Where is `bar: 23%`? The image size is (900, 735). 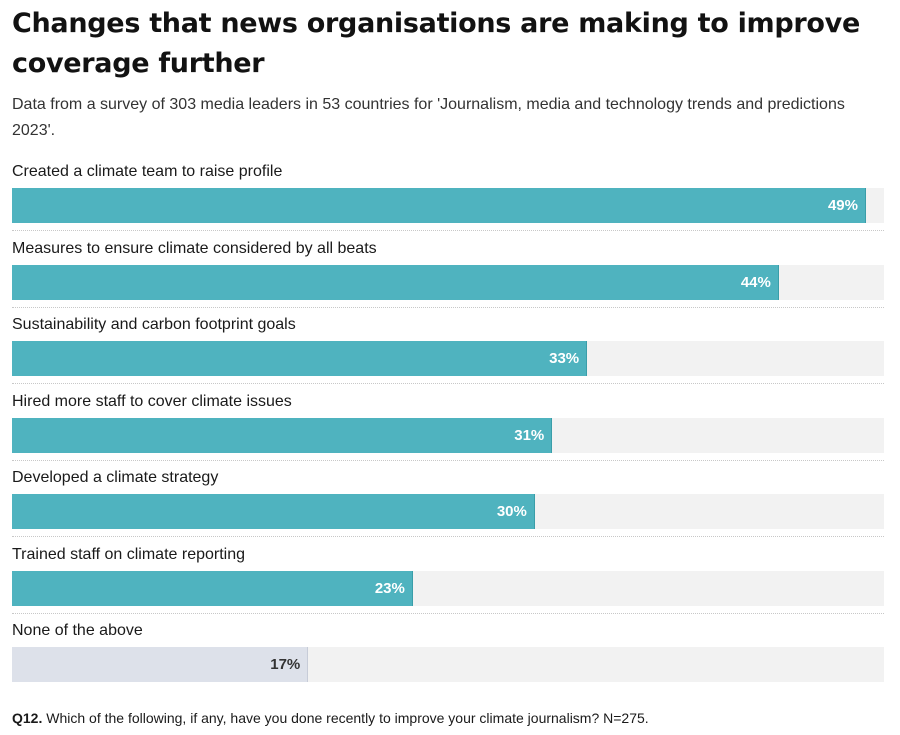 bar: 23% is located at coordinates (212, 588).